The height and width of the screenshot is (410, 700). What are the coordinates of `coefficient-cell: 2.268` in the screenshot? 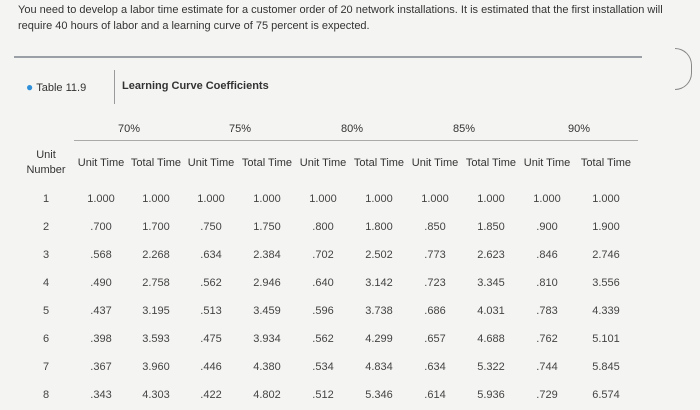 It's located at (156, 255).